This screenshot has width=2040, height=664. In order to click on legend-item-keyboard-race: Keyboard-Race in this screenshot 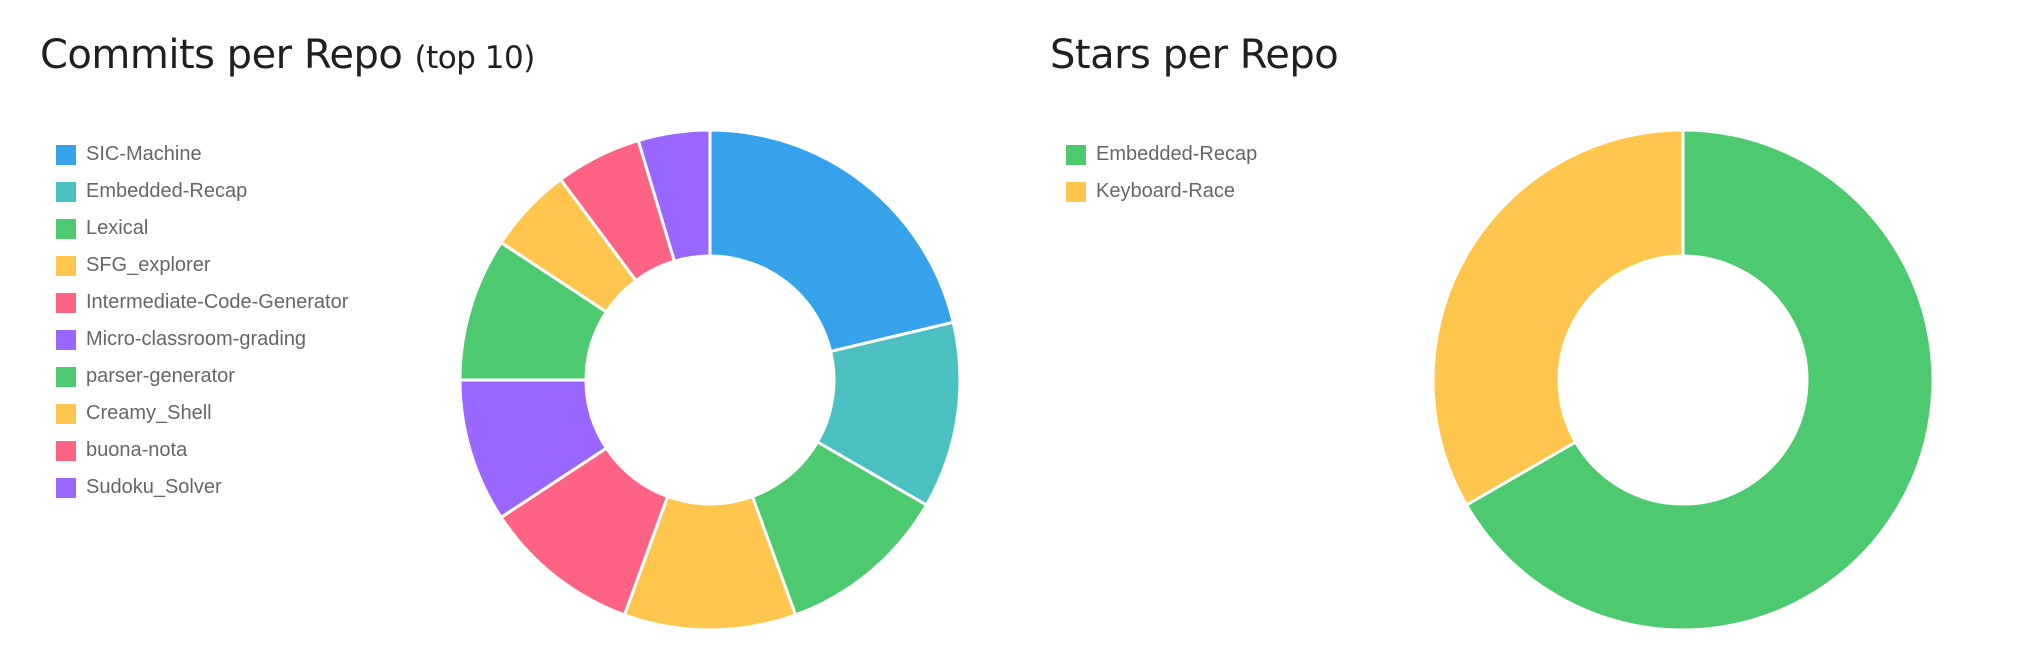, I will do `click(1161, 191)`.